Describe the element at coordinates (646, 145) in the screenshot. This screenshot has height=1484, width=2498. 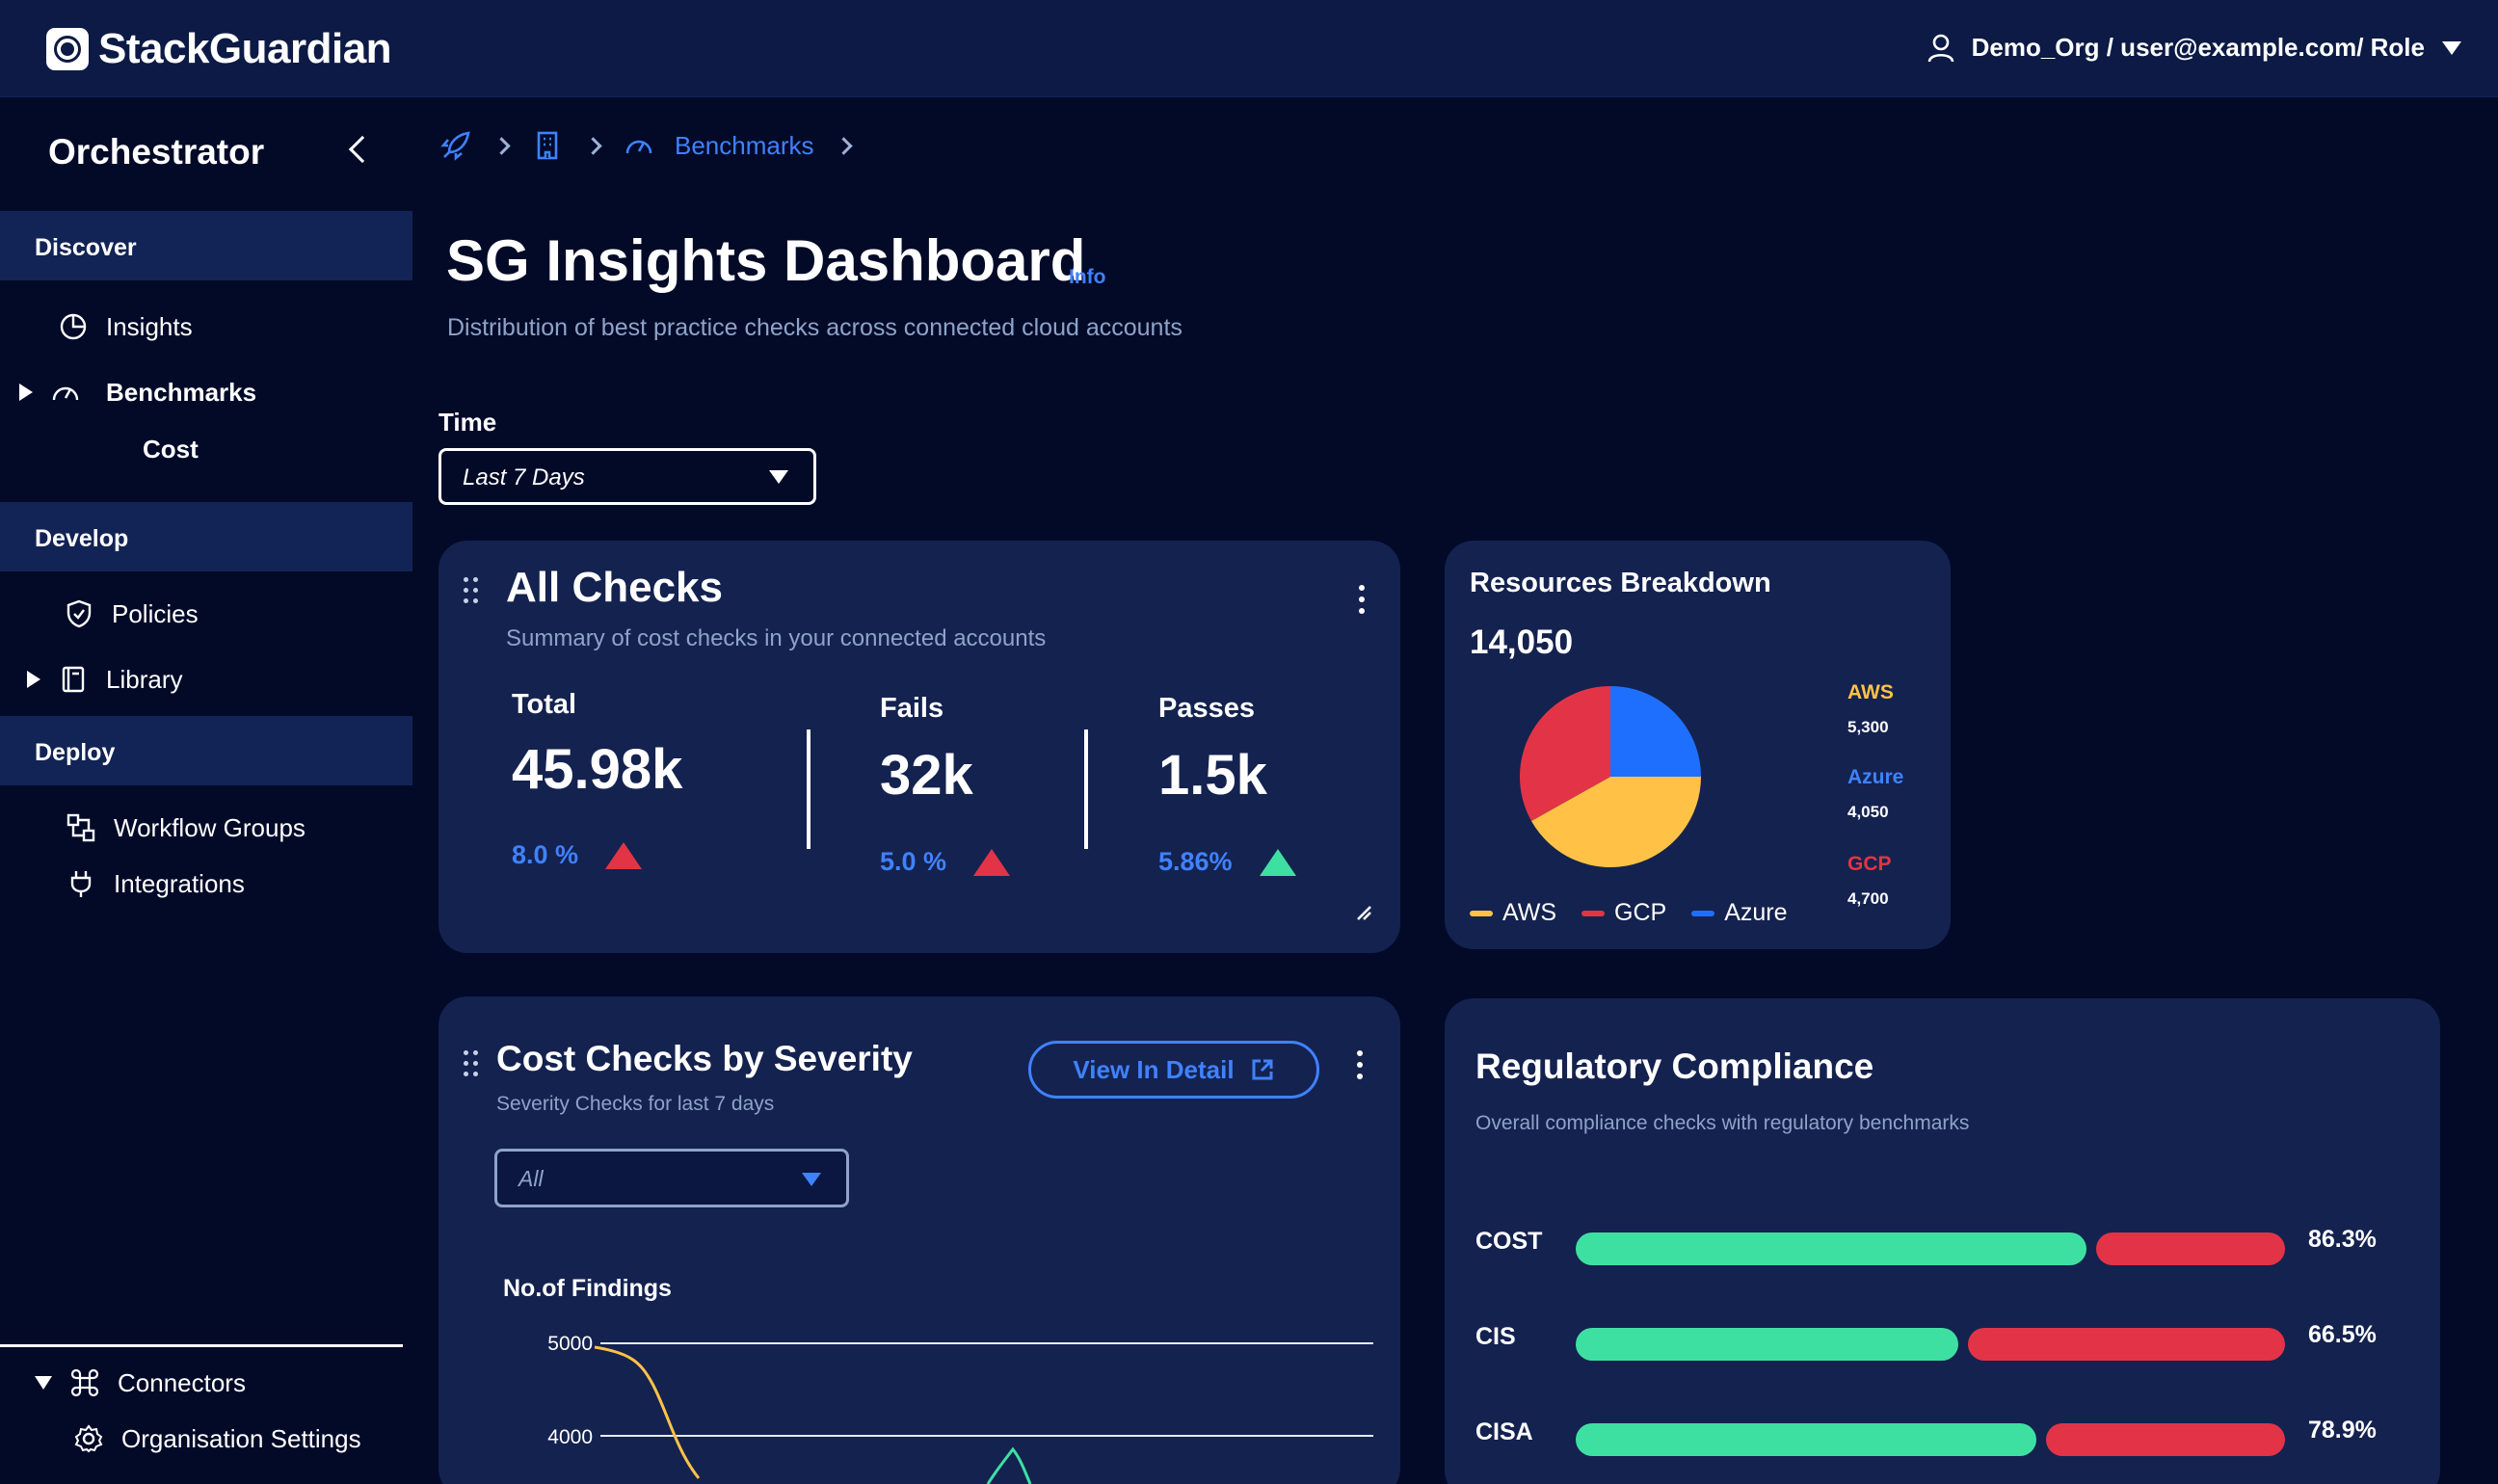
I see `breadcrumb: Benchmarks` at that location.